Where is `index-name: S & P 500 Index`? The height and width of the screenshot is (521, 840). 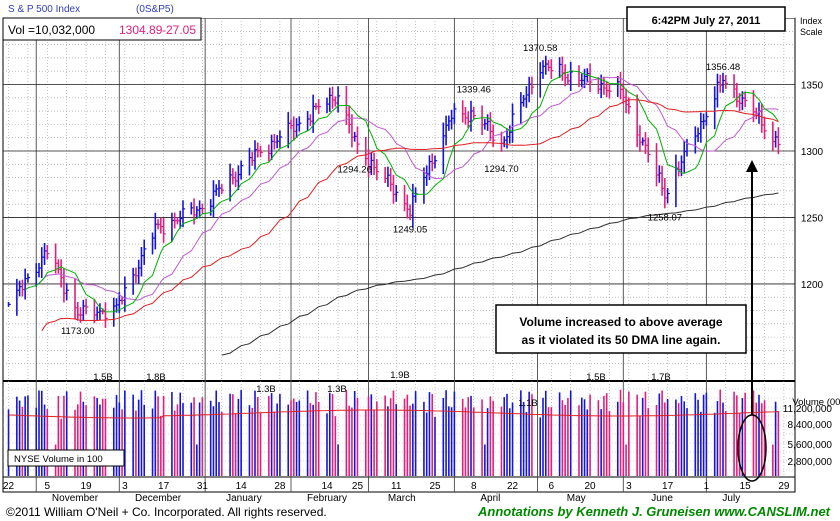
index-name: S & P 500 Index is located at coordinates (44, 9).